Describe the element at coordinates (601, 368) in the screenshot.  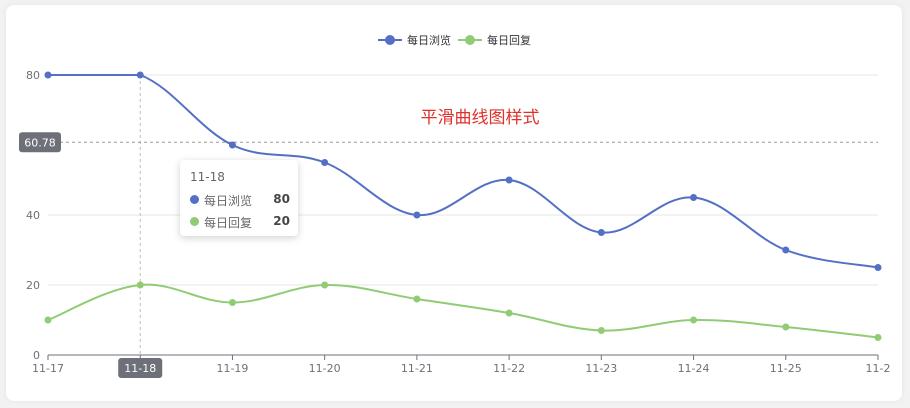
I see `x-tick-label: 11-23` at that location.